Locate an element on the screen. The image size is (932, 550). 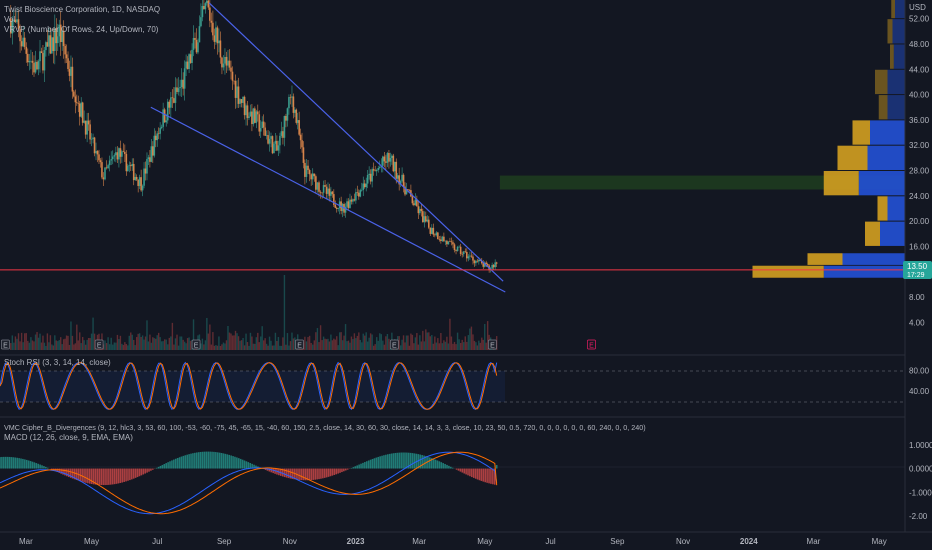
vrvp-legend: VRVP (Number Of Rows, 24, Up/Down, 70) is located at coordinates (81, 29).